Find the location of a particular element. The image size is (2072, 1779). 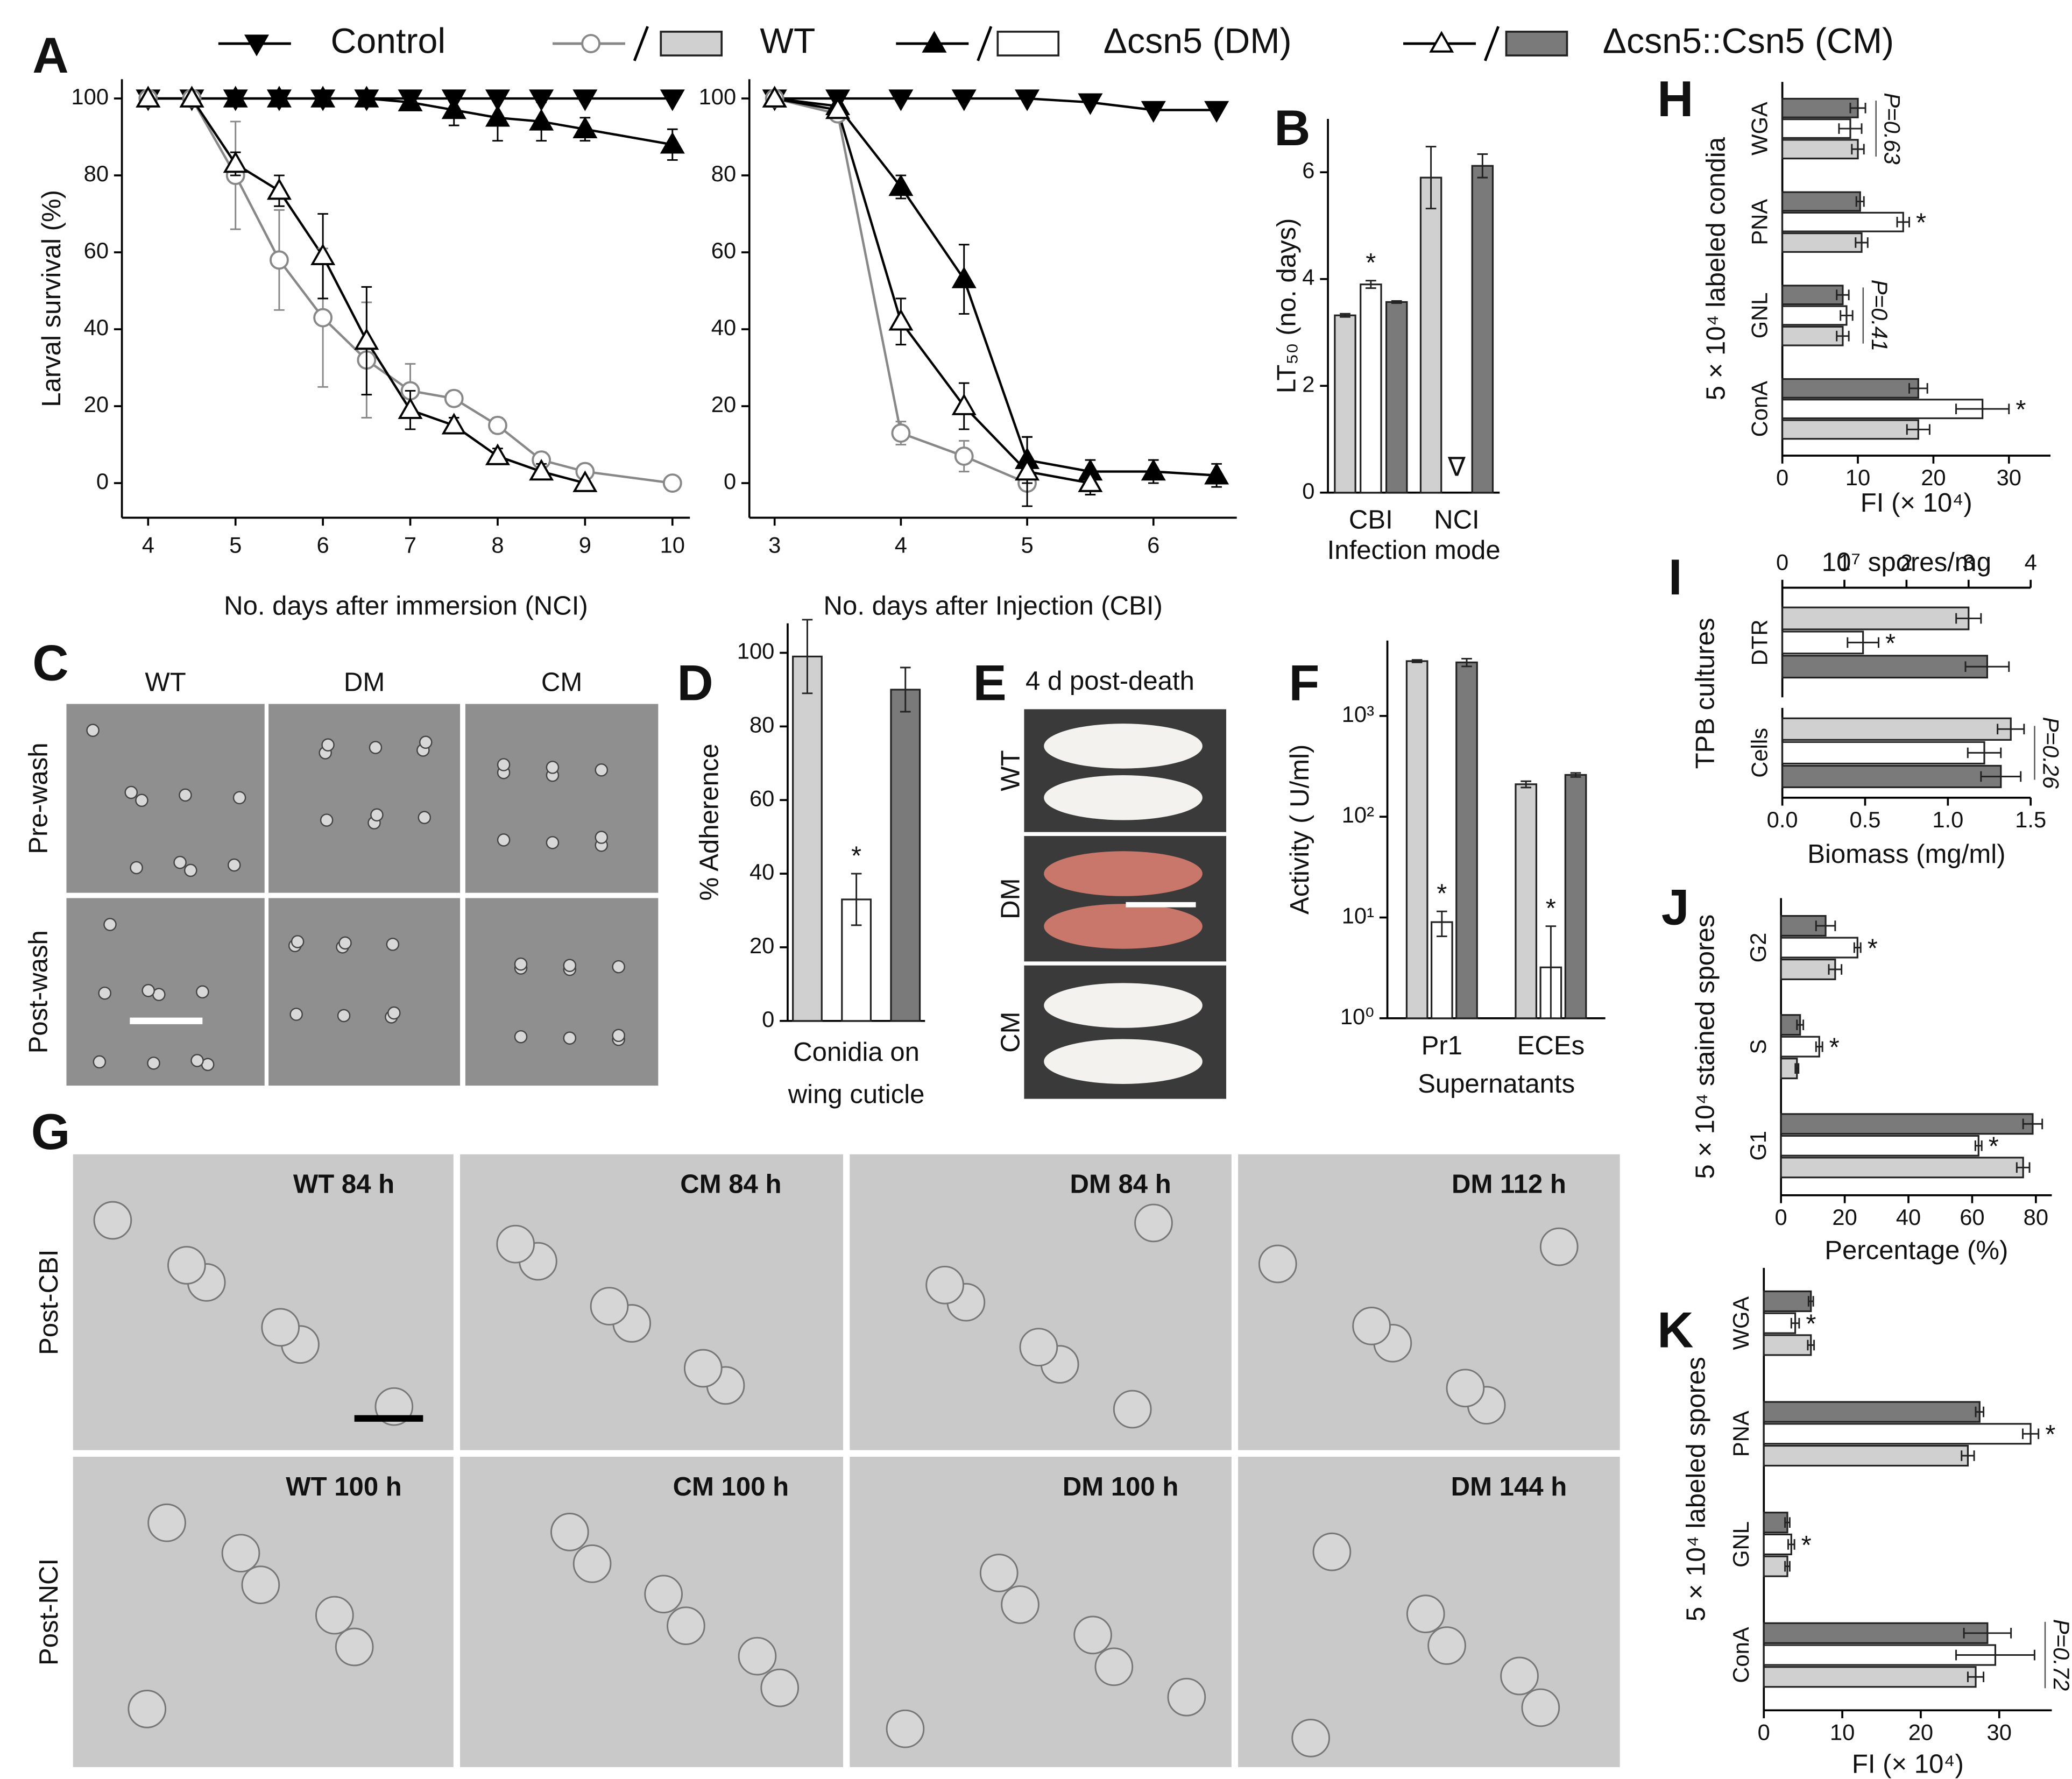

x-tick-label: 4 is located at coordinates (2031, 562).